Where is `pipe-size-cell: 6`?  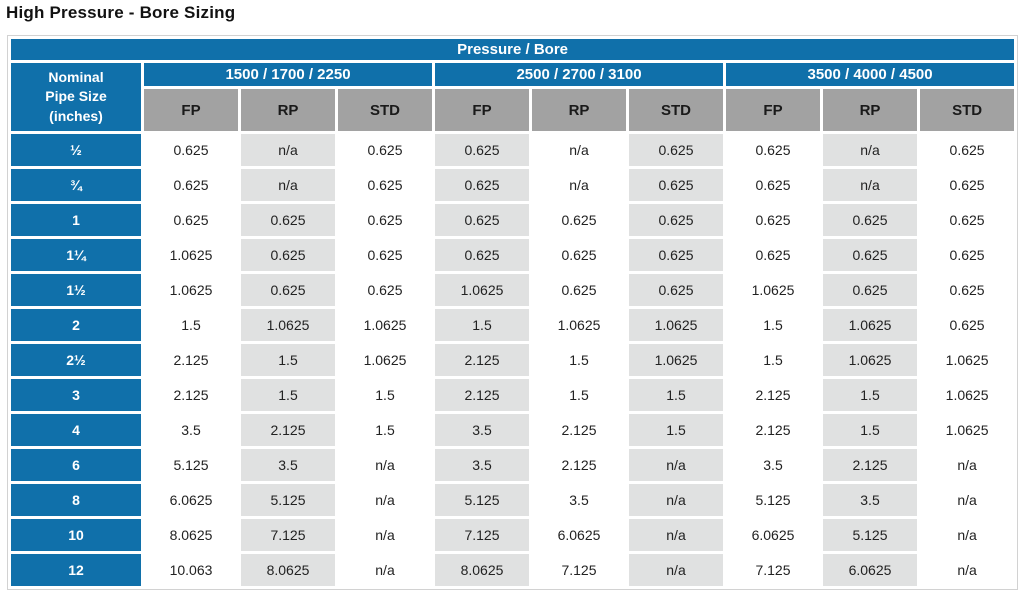 pipe-size-cell: 6 is located at coordinates (76, 465).